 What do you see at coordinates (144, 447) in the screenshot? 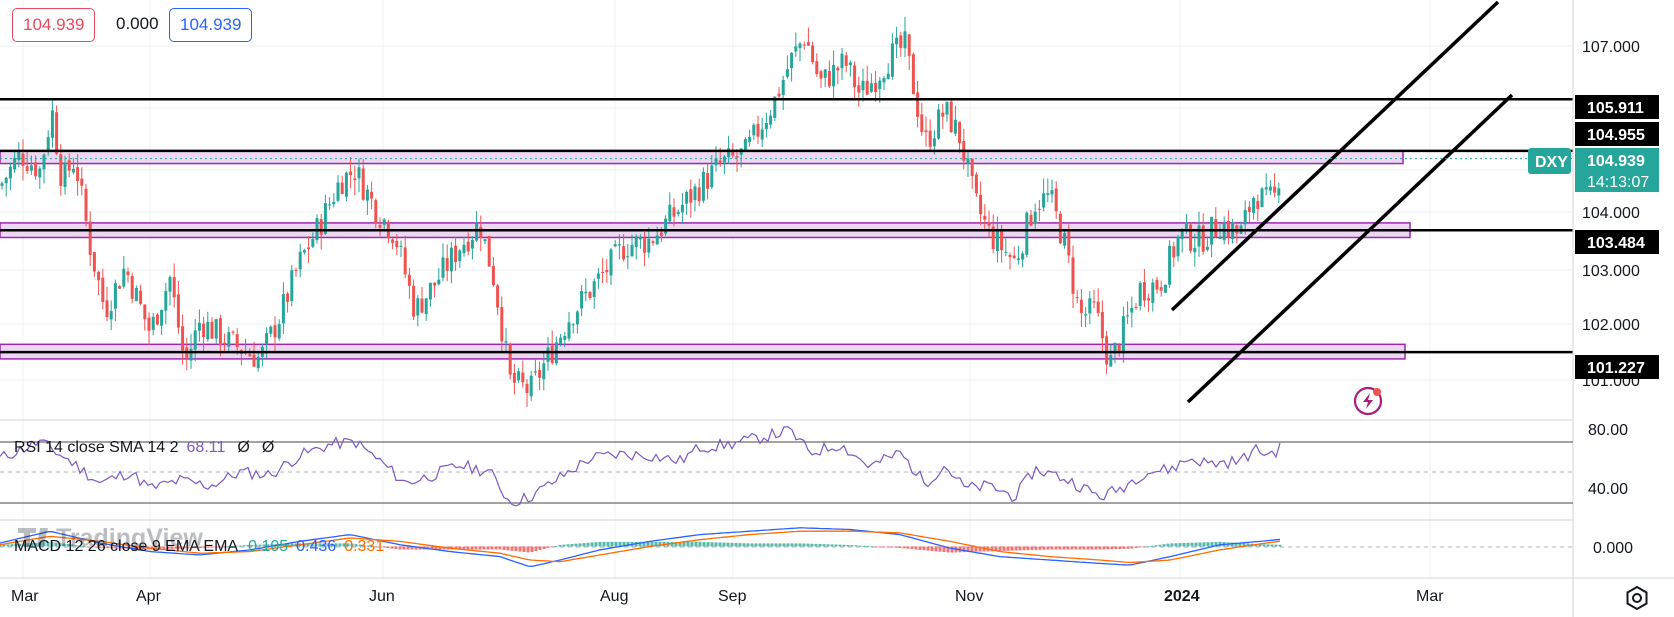
I see `rsi-legend: RSI 14 close SMA 14 2 68.11 Ø Ø` at bounding box center [144, 447].